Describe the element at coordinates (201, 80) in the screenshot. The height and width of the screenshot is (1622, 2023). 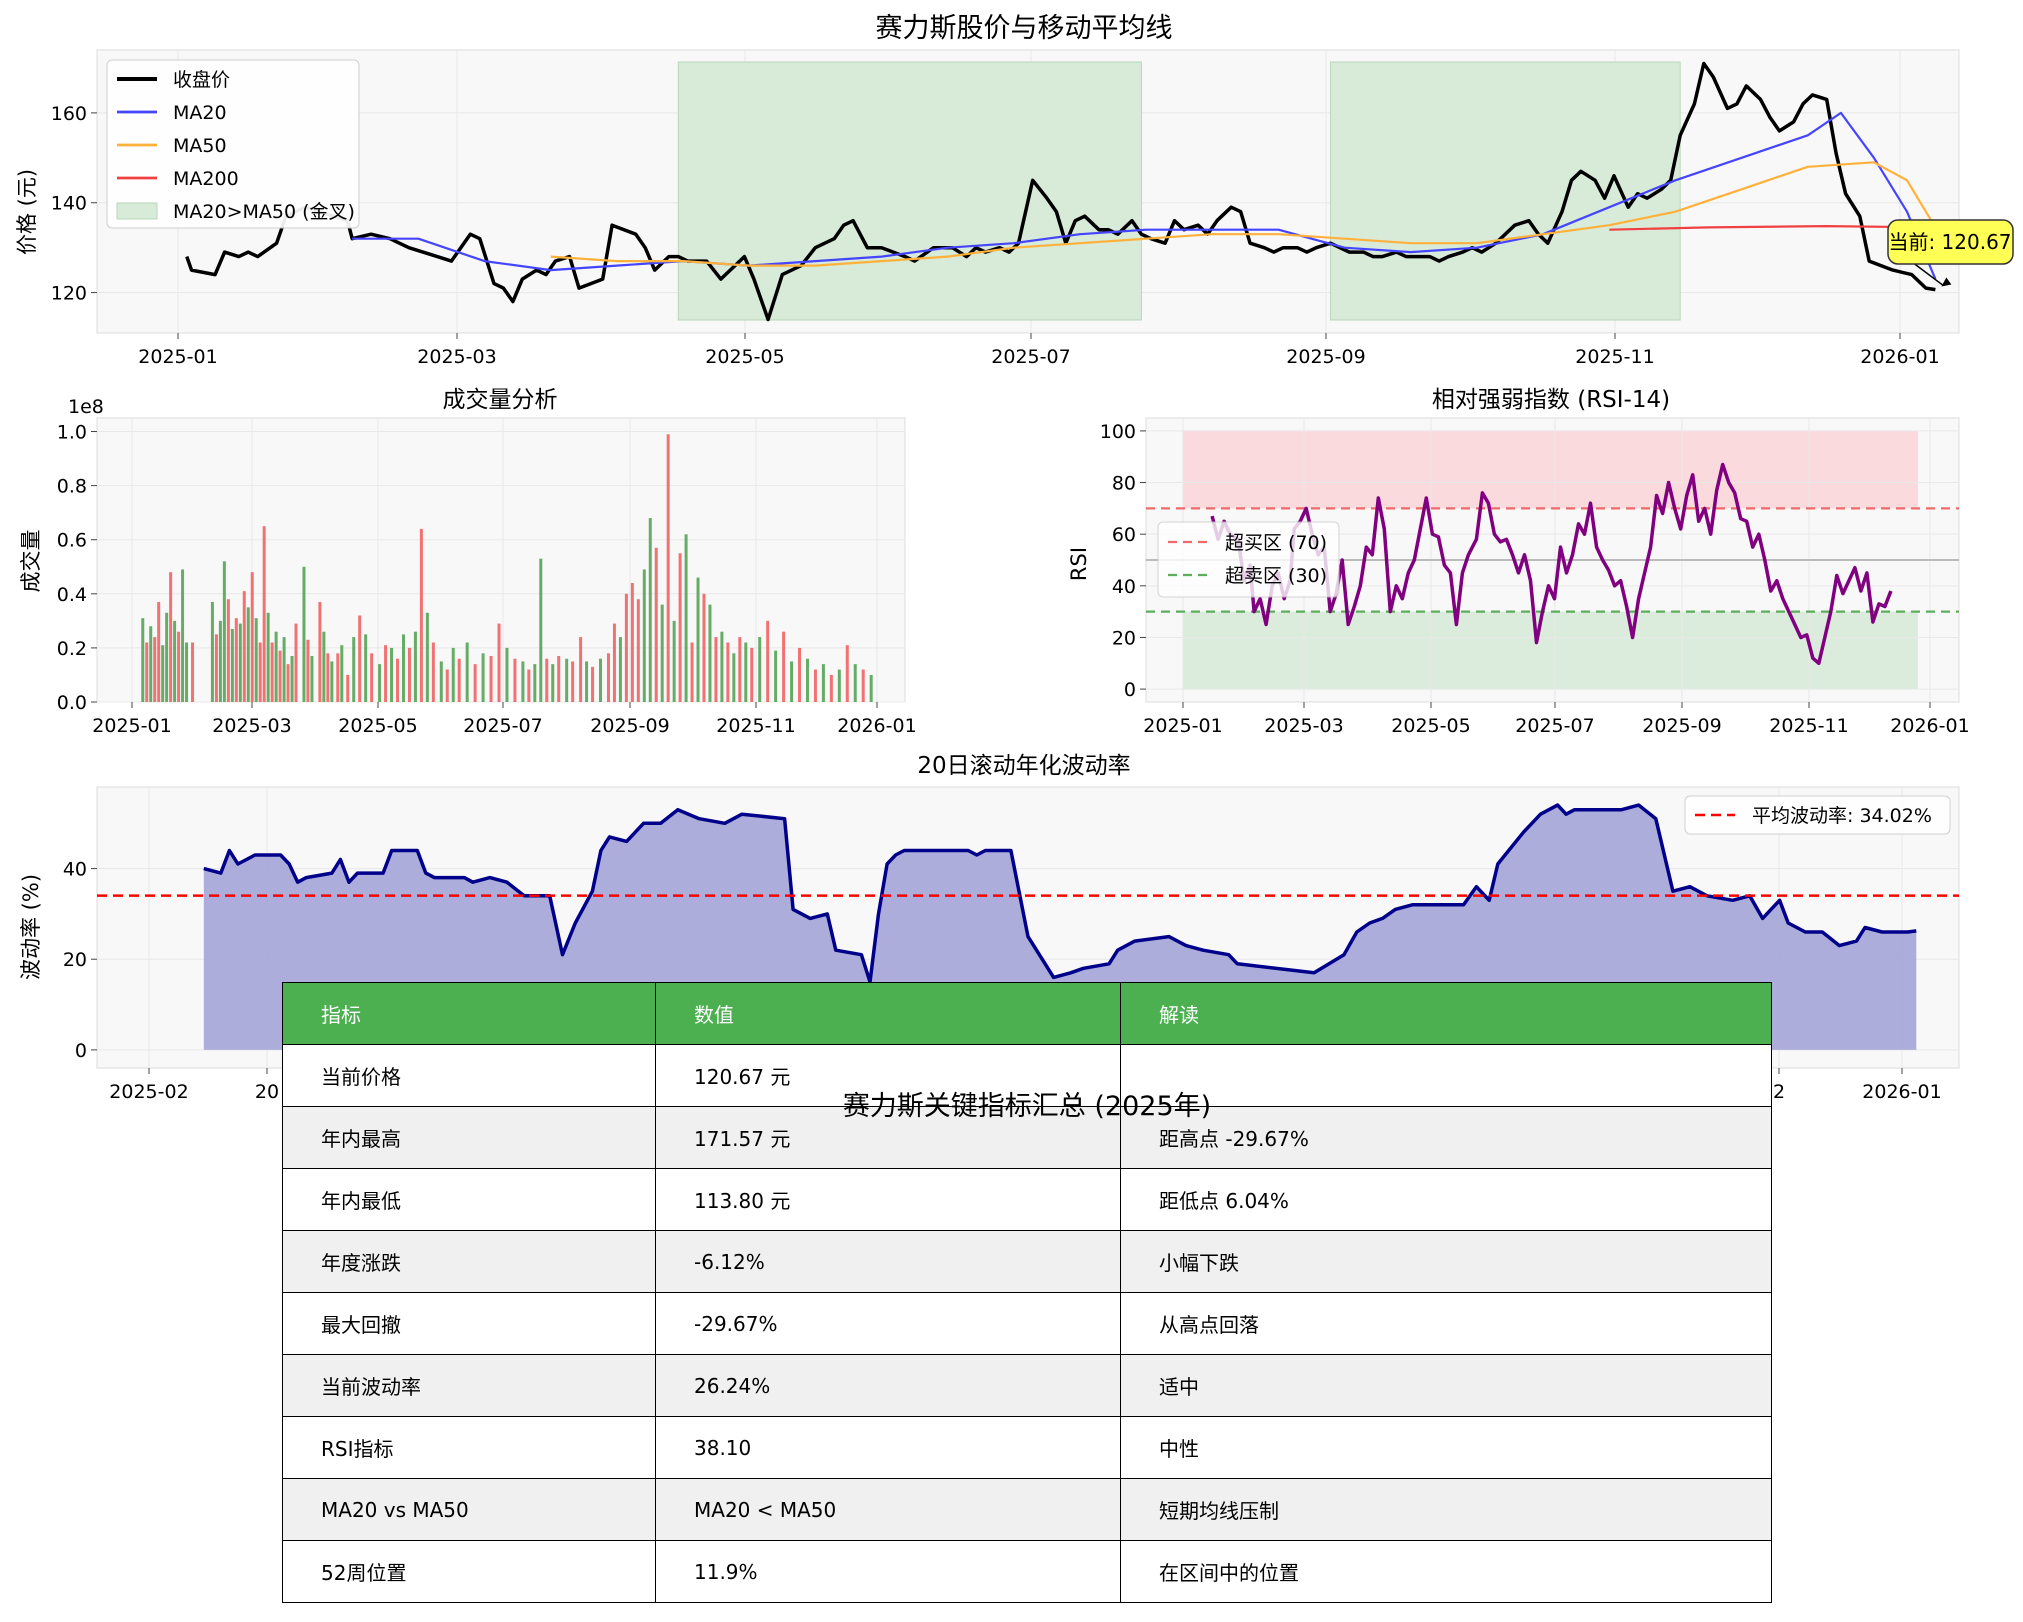
I see `legend-entry: 收盘价` at that location.